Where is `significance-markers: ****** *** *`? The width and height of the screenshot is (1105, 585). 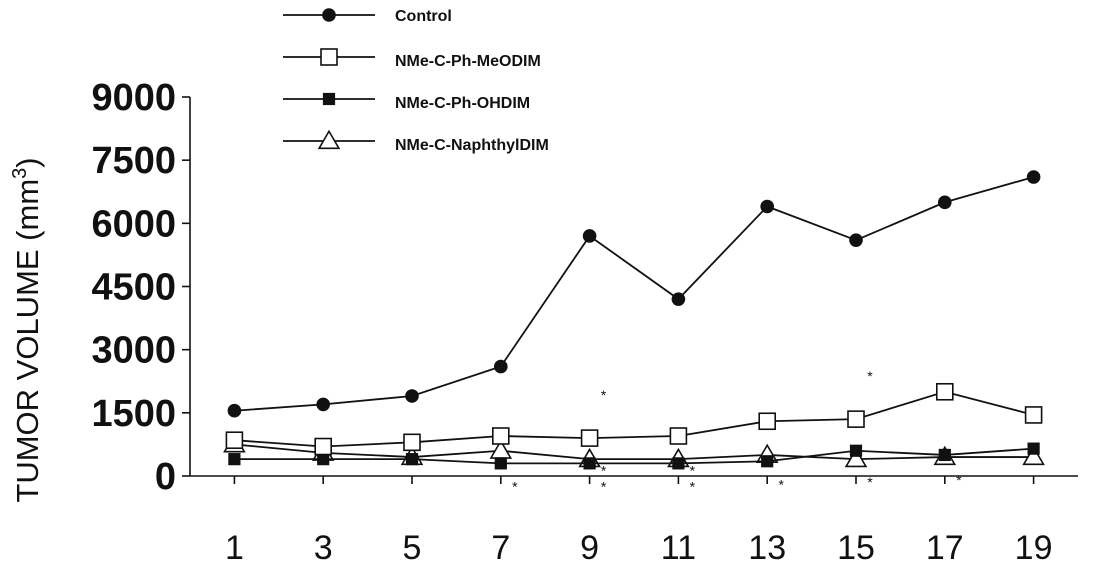
significance-markers: ****** *** * is located at coordinates (737, 431).